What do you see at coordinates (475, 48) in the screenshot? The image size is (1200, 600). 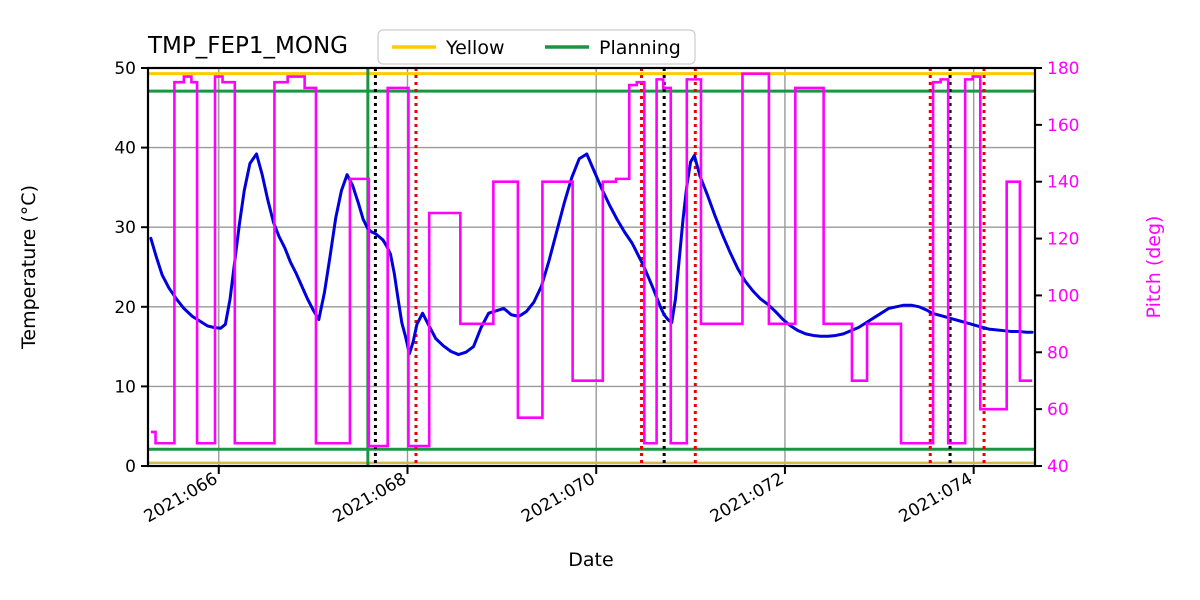 I see `legend-label-yellow: Yellow` at bounding box center [475, 48].